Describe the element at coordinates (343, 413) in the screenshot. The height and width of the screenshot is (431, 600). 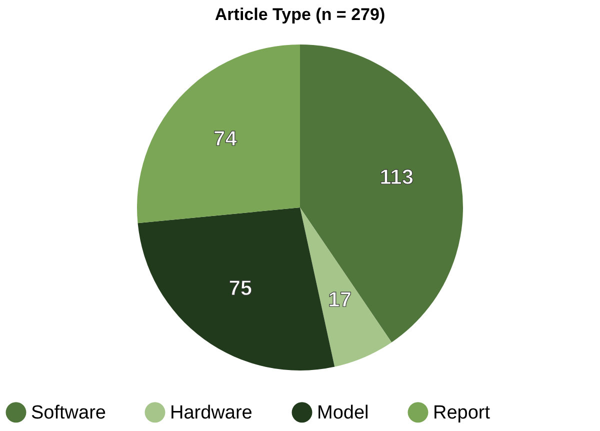
I see `legend-label: Model` at that location.